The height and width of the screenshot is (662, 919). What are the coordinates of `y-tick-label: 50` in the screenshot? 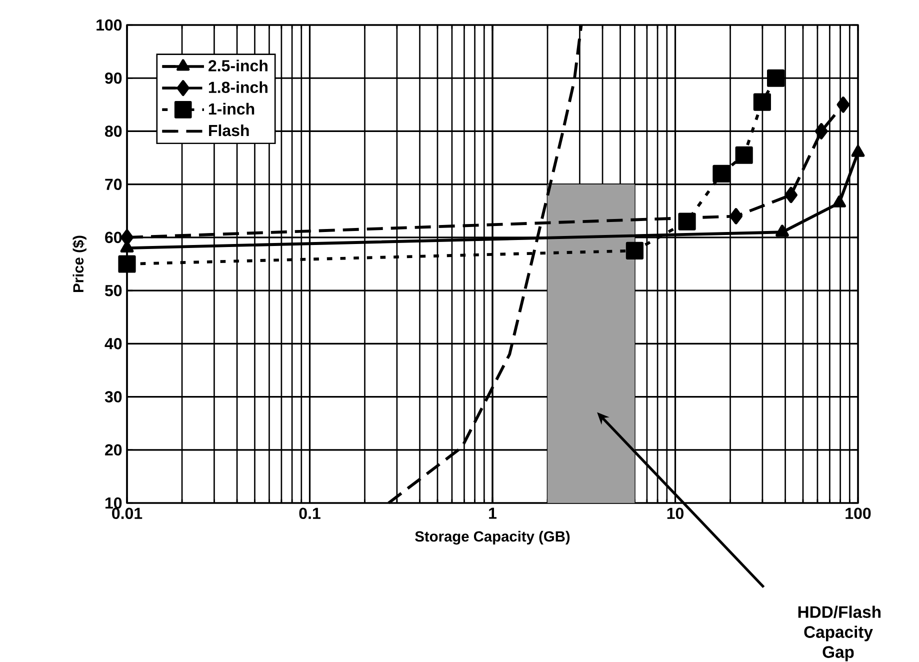 It's located at (113, 290).